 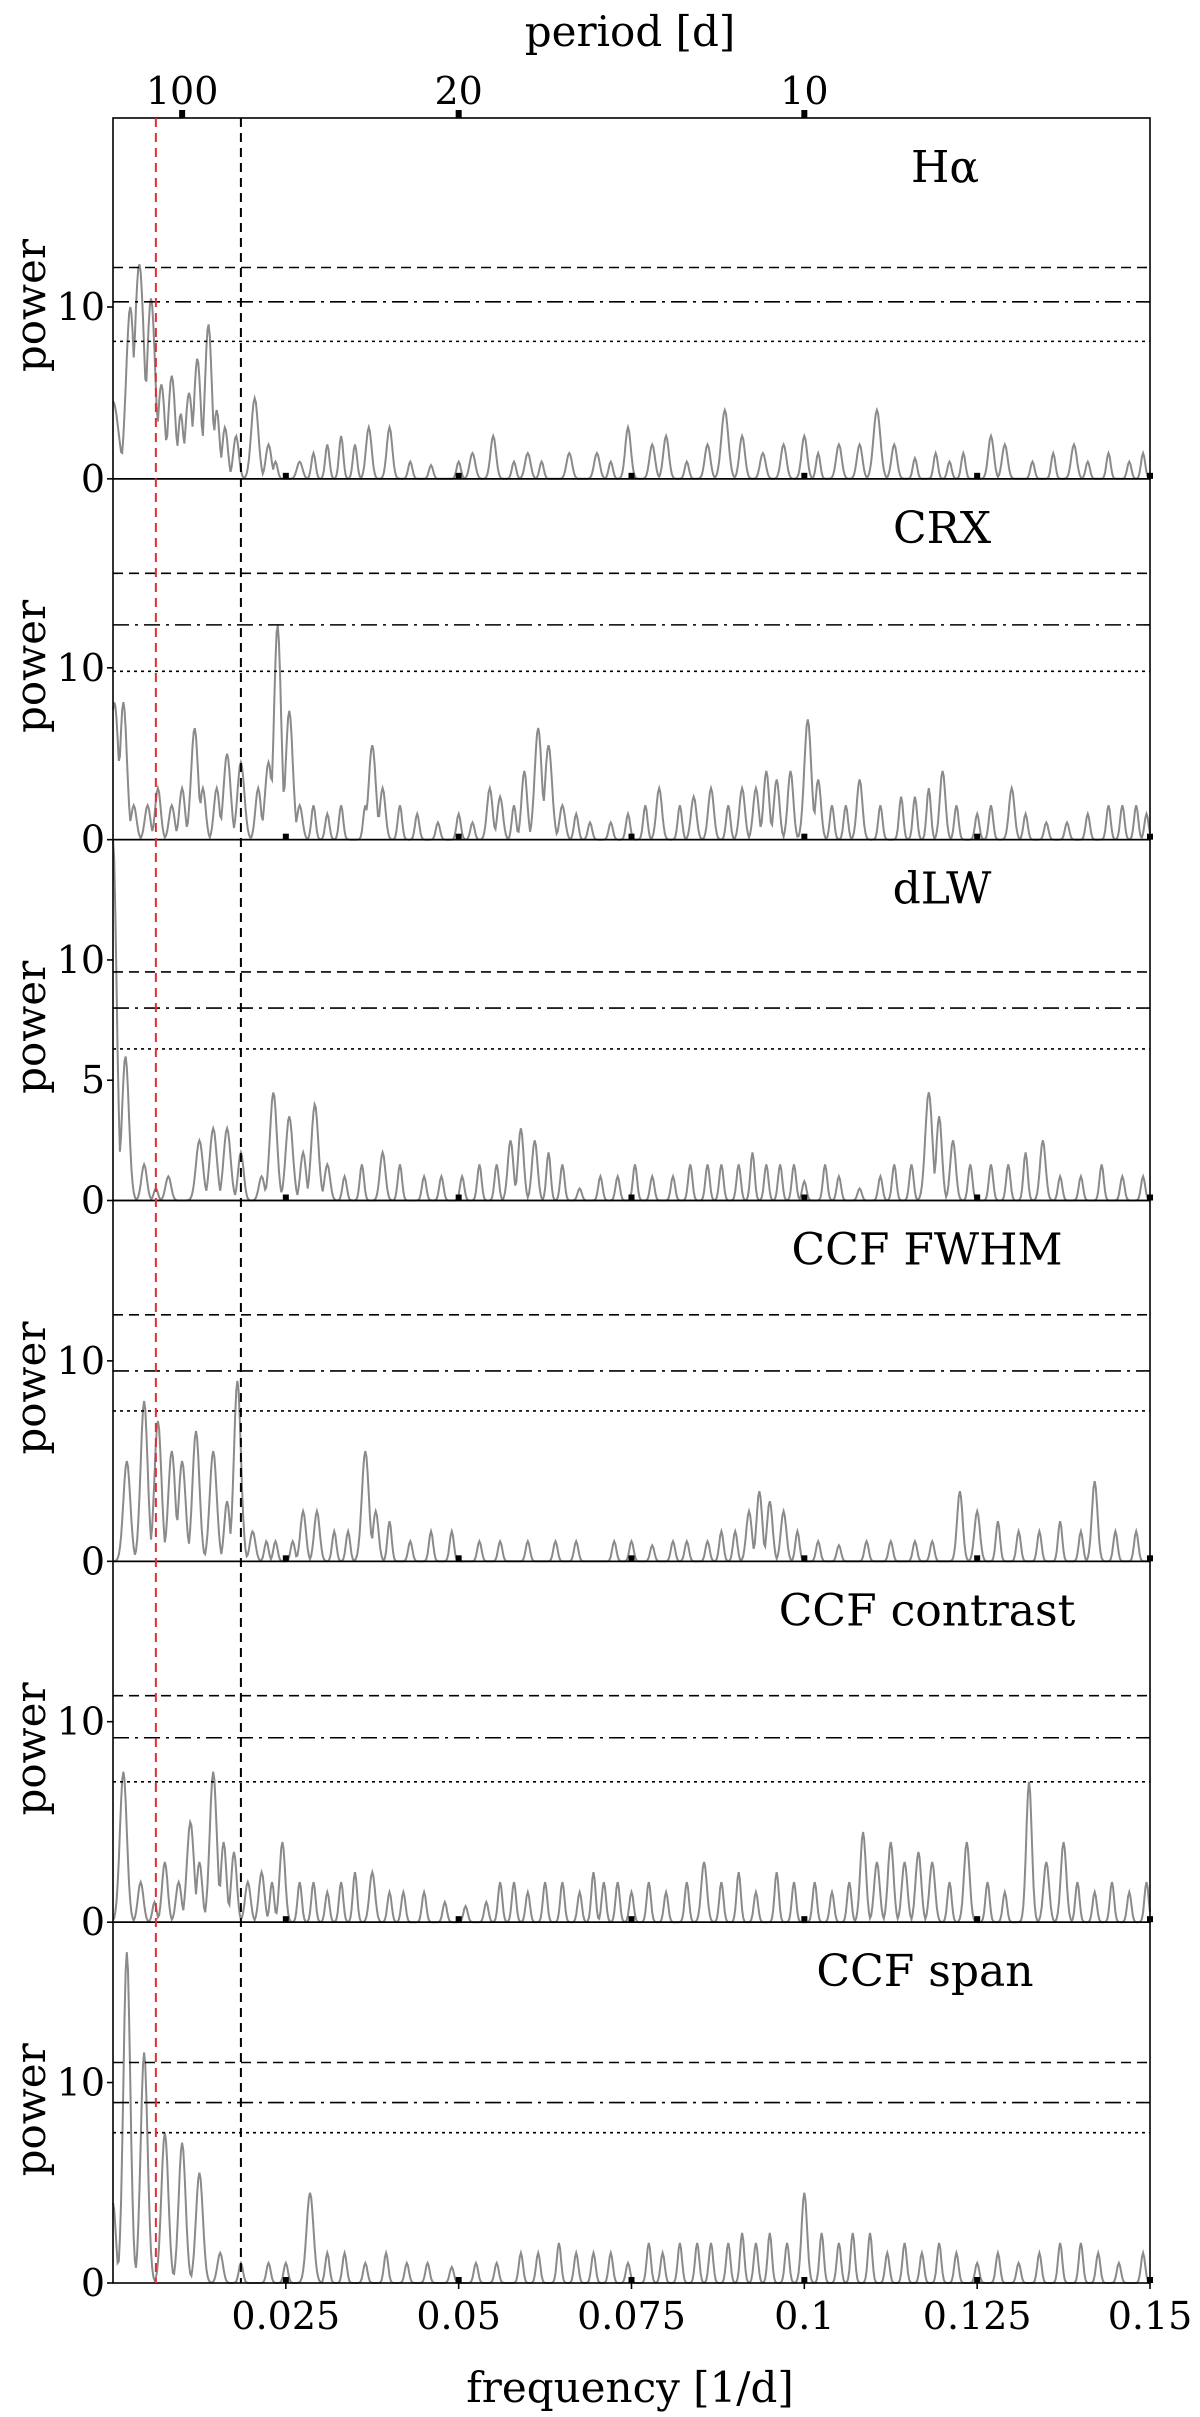 I want to click on panel-title: CCF span, so click(x=924, y=1971).